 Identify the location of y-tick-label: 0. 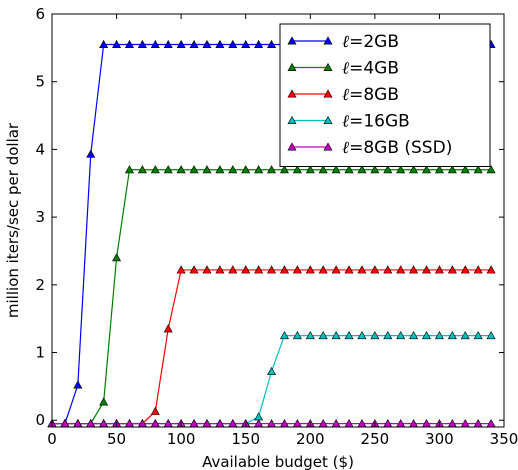
(40, 420).